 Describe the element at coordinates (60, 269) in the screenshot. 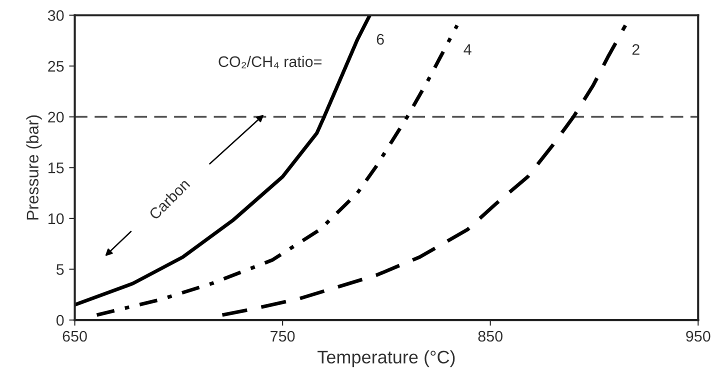

I see `y-tick-label: 5` at that location.